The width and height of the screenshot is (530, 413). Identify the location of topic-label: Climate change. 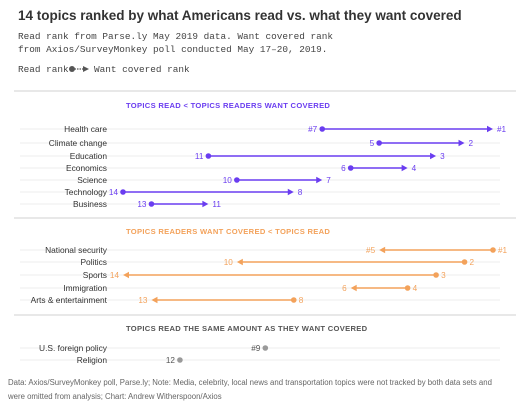
(78, 143).